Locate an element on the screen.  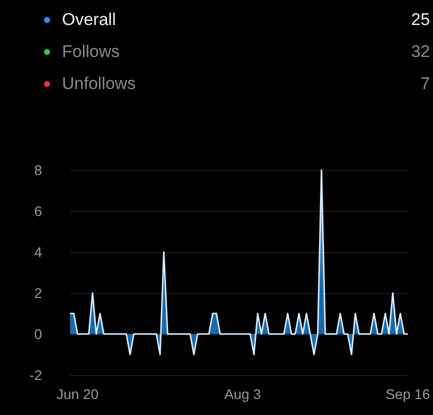
data-label: 7 is located at coordinates (425, 84).